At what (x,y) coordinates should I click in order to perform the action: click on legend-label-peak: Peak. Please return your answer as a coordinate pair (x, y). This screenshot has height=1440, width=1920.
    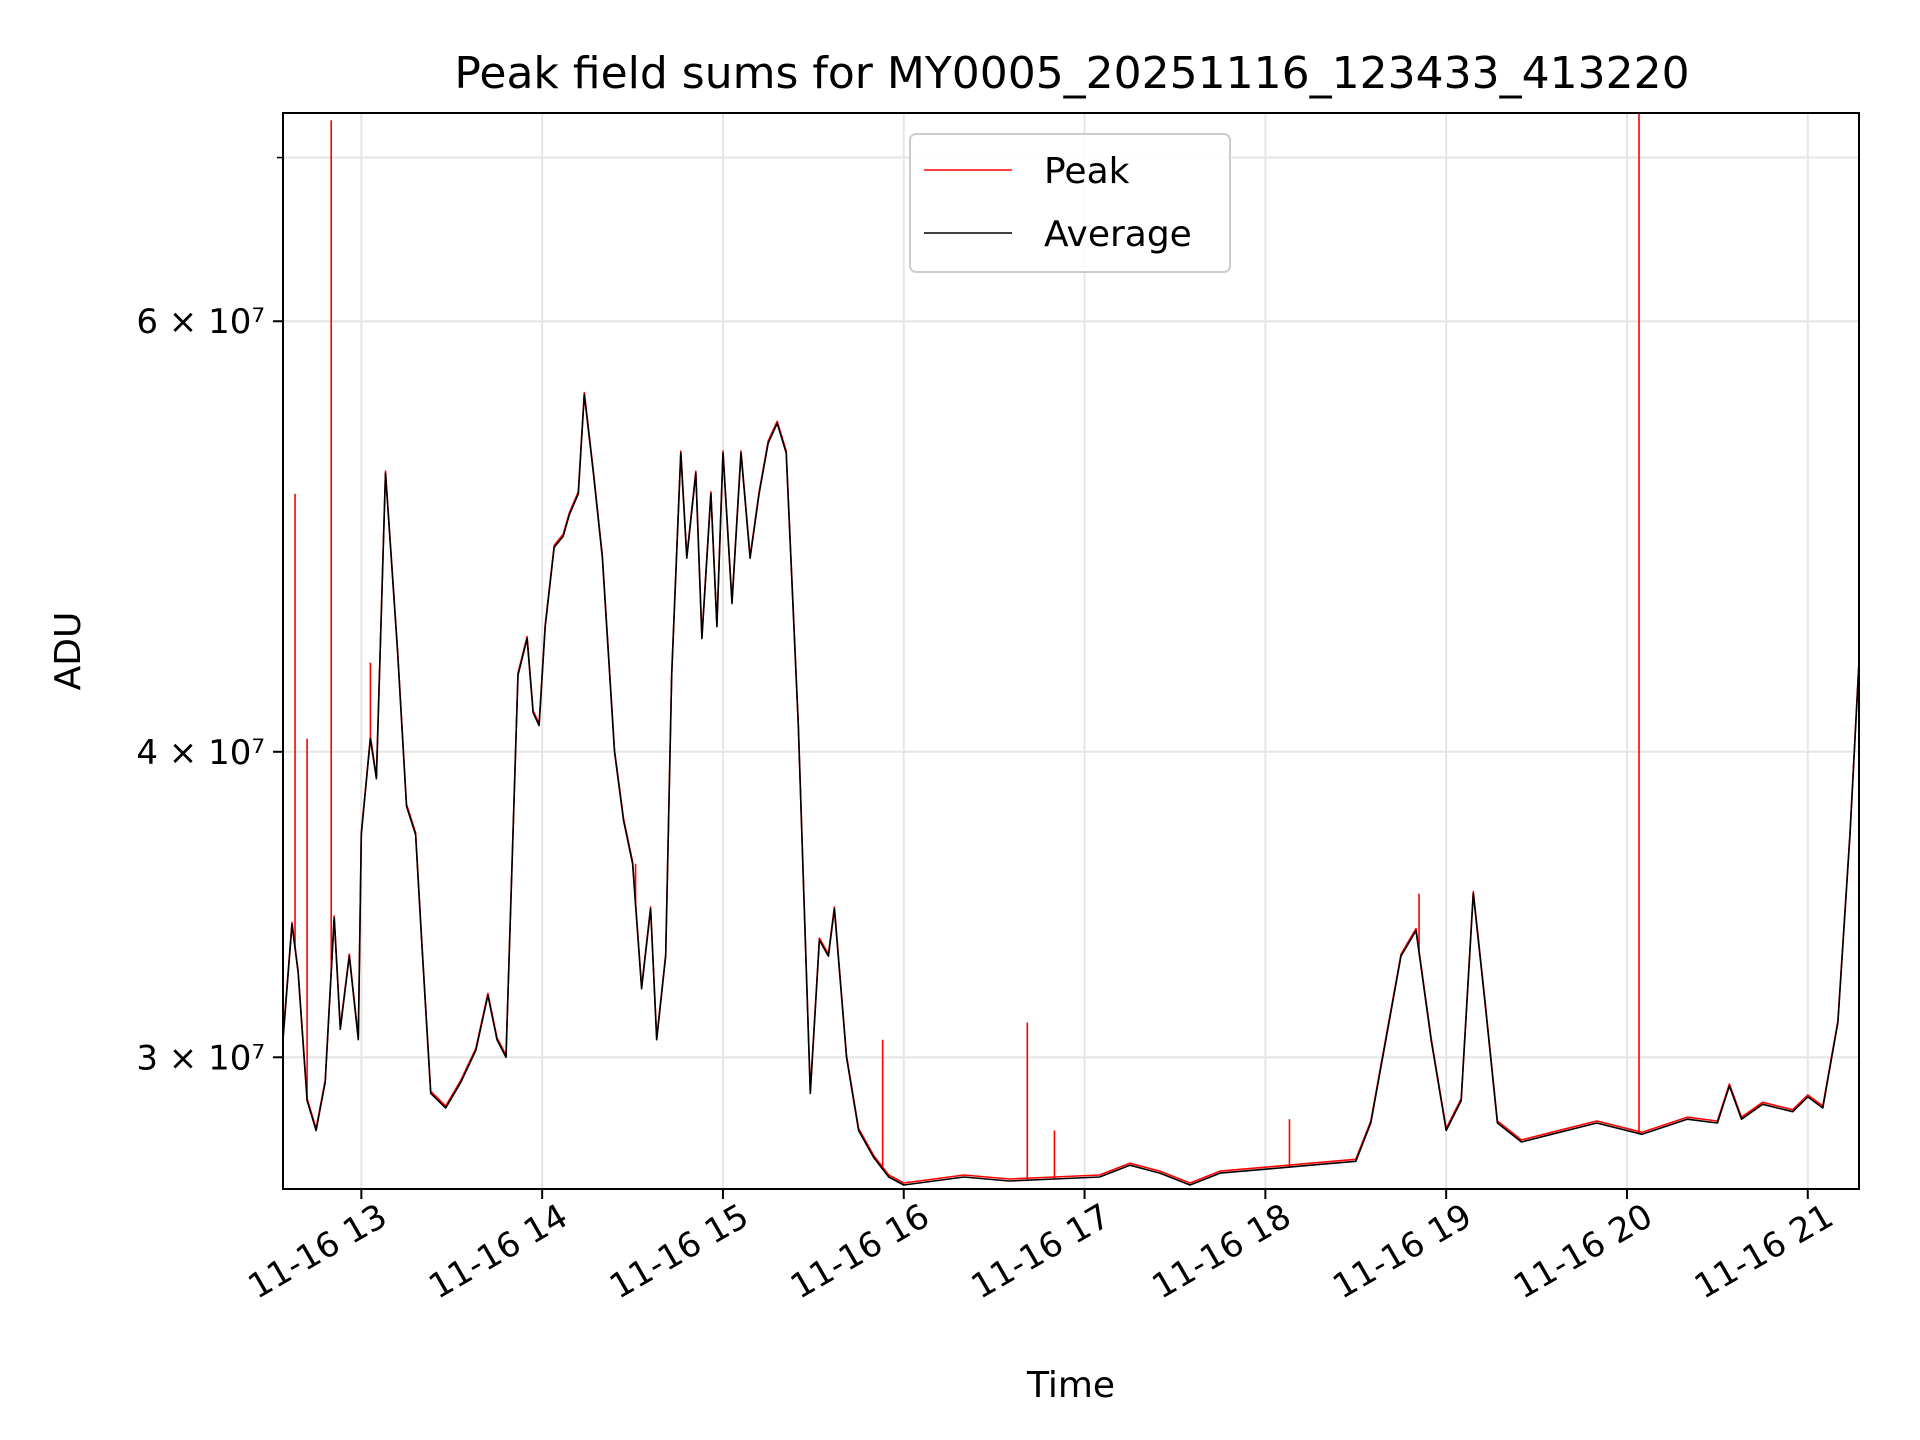
    Looking at the image, I should click on (1087, 171).